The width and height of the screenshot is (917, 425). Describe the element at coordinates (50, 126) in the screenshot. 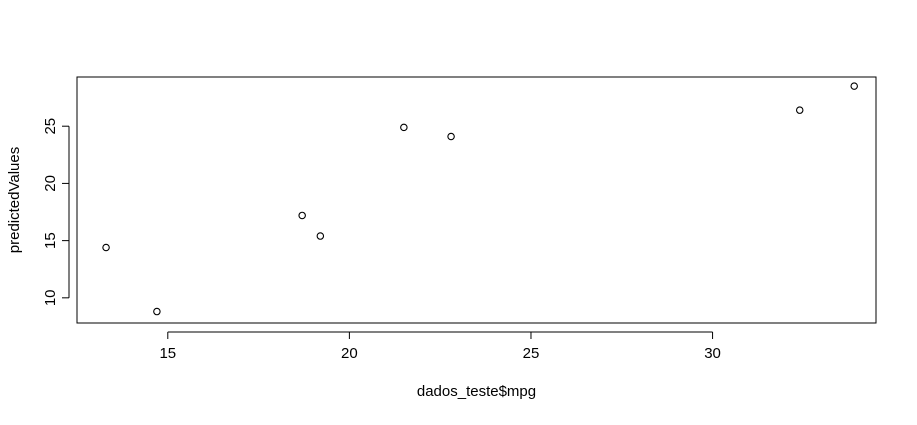

I see `y-tick-label: 25` at that location.